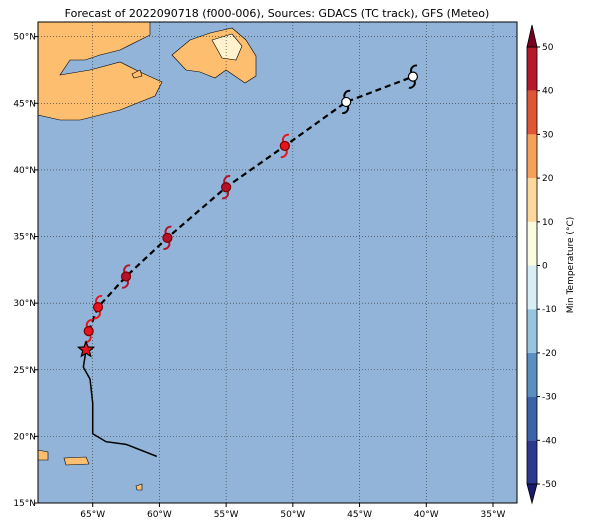 The height and width of the screenshot is (532, 592). What do you see at coordinates (159, 515) in the screenshot?
I see `x-tick-label: 60°W` at bounding box center [159, 515].